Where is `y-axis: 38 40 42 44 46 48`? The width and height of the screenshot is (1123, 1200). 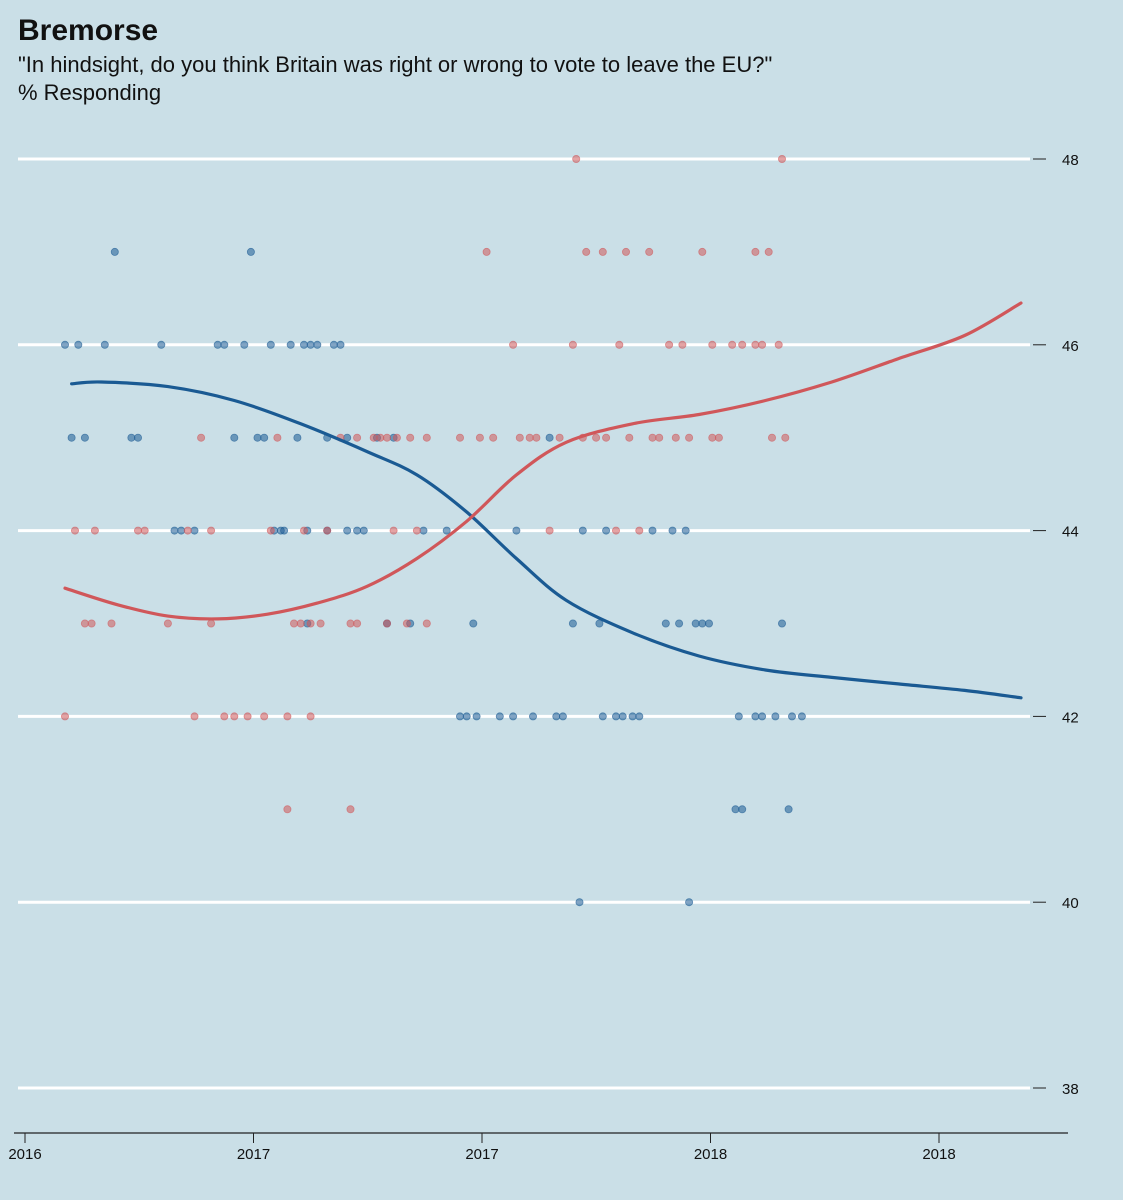 y-axis: 38 40 42 44 46 48 is located at coordinates (1056, 625).